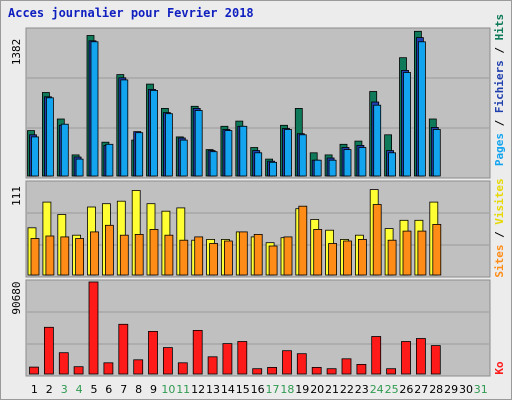  I want to click on x-tick-label-day-15: 15, so click(243, 389).